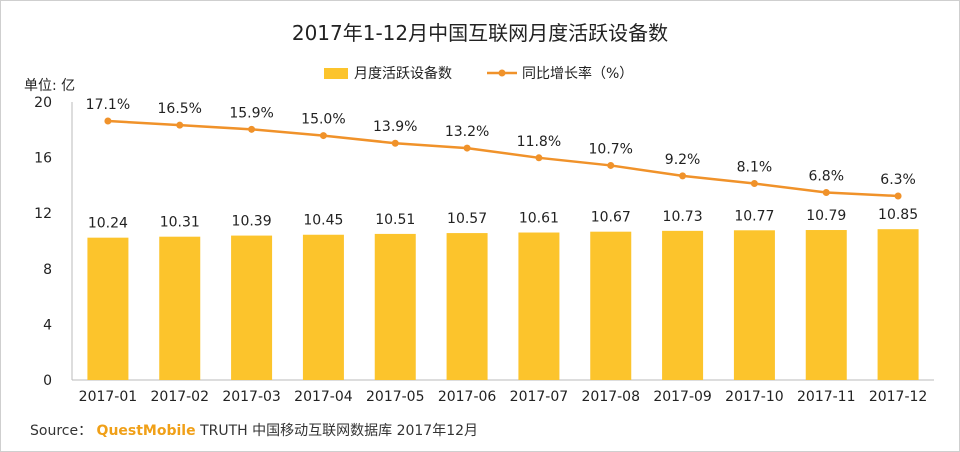  I want to click on growth-line-path, so click(503, 158).